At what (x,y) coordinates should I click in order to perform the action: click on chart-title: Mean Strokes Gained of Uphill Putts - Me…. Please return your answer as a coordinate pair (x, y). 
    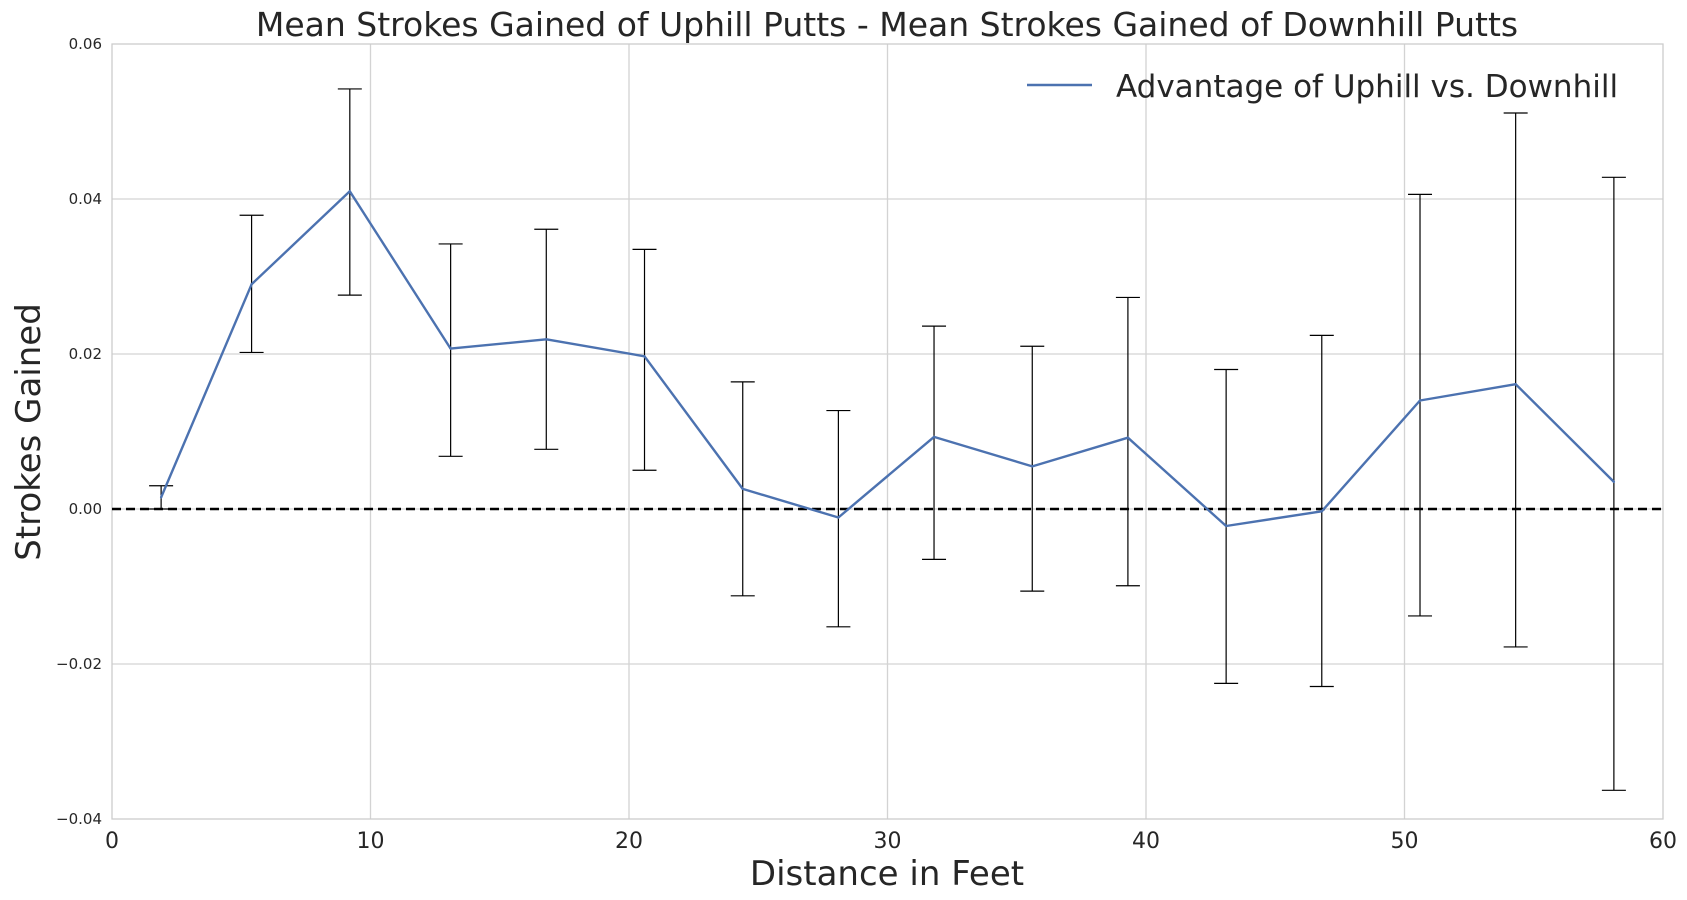
    Looking at the image, I should click on (887, 24).